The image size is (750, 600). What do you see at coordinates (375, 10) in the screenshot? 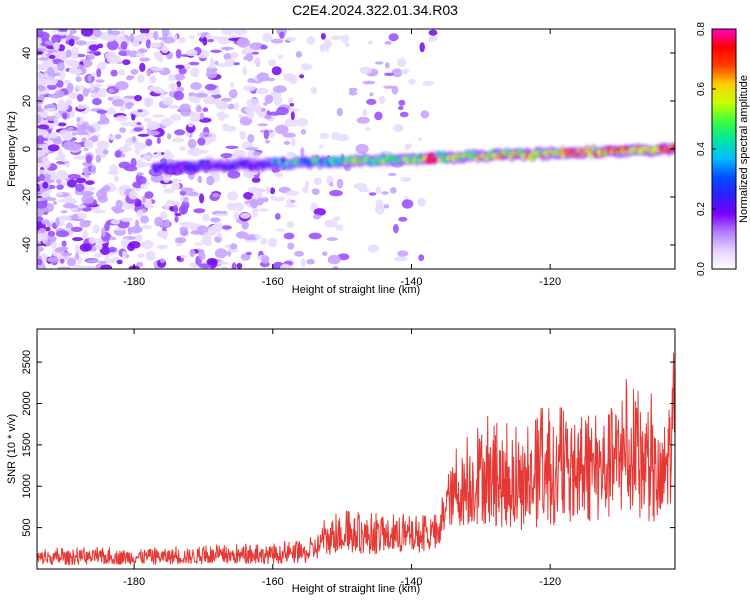
I see `figure-title: C2E4.2024.322.01.34.R03` at bounding box center [375, 10].